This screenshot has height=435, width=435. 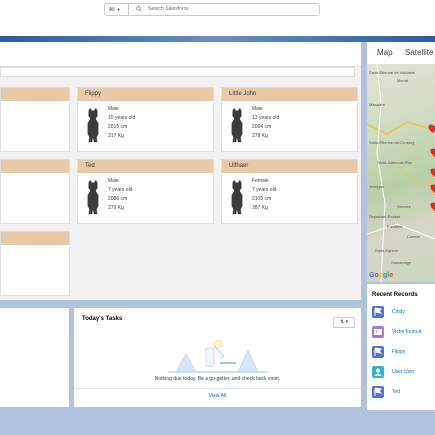 What do you see at coordinates (212, 9) in the screenshot?
I see `global-search: All ▼ Search Salesforce` at bounding box center [212, 9].